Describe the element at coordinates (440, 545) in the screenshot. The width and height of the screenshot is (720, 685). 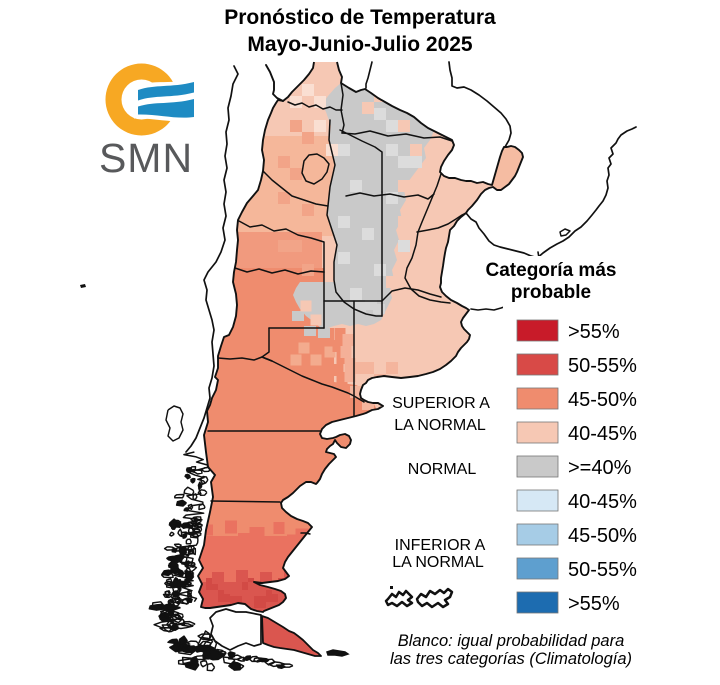
I see `svg-text: INFERIOR A` at that location.